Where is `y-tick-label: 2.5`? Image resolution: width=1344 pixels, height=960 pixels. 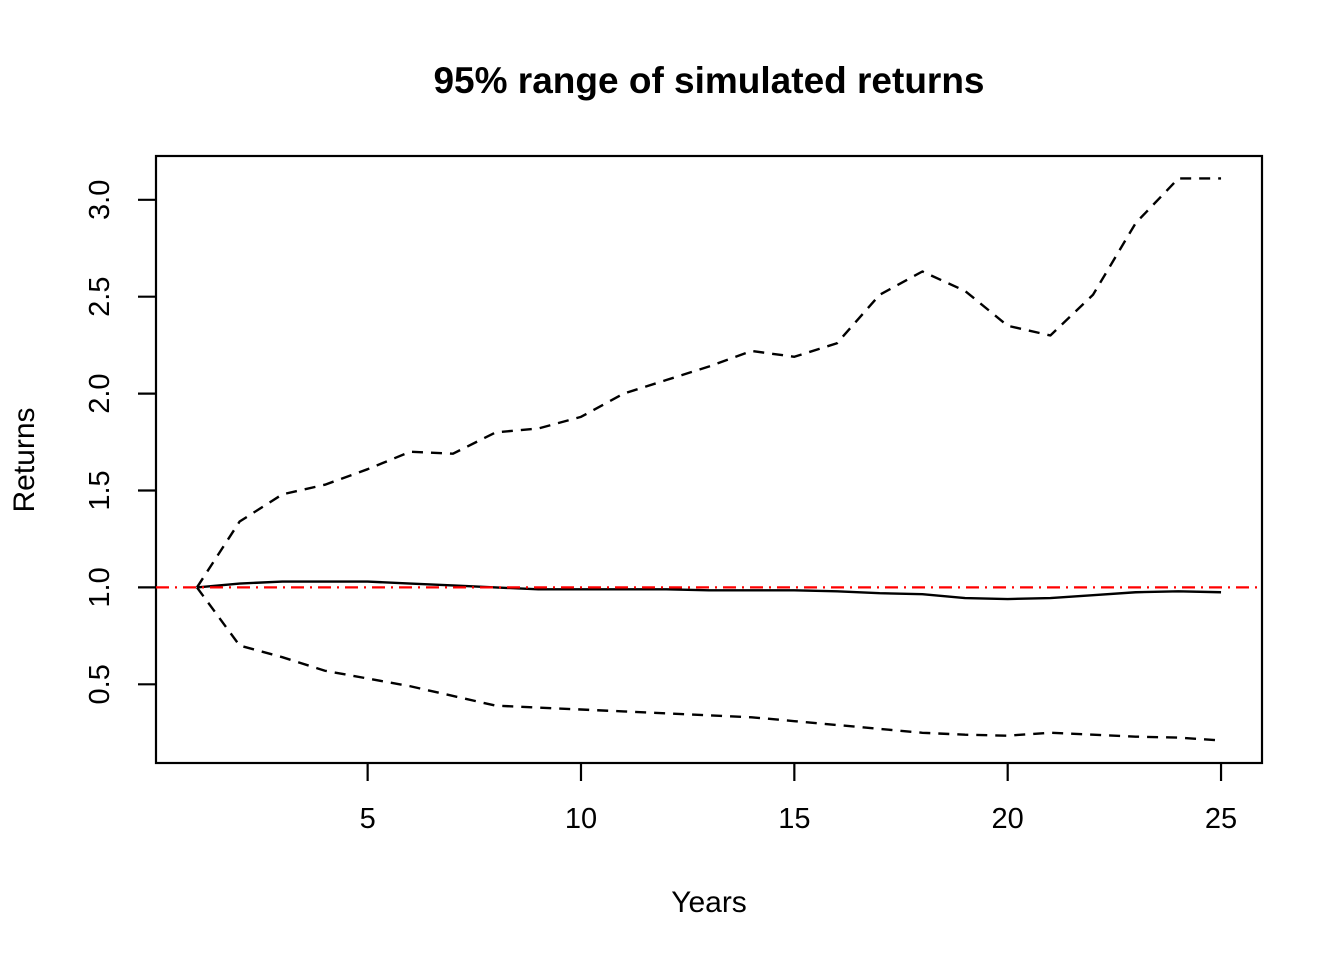 y-tick-label: 2.5 is located at coordinates (100, 297).